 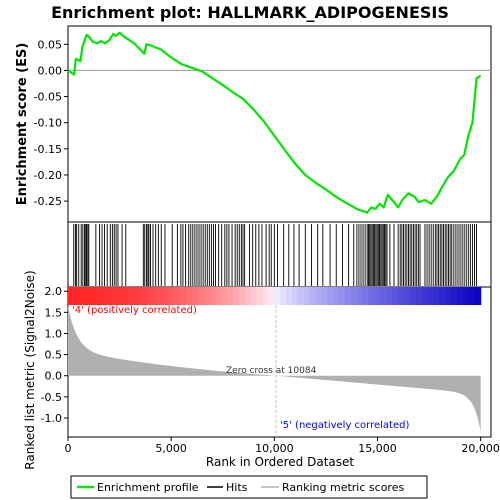 What do you see at coordinates (148, 487) in the screenshot?
I see `legend-entry-es: Enrichment profile` at bounding box center [148, 487].